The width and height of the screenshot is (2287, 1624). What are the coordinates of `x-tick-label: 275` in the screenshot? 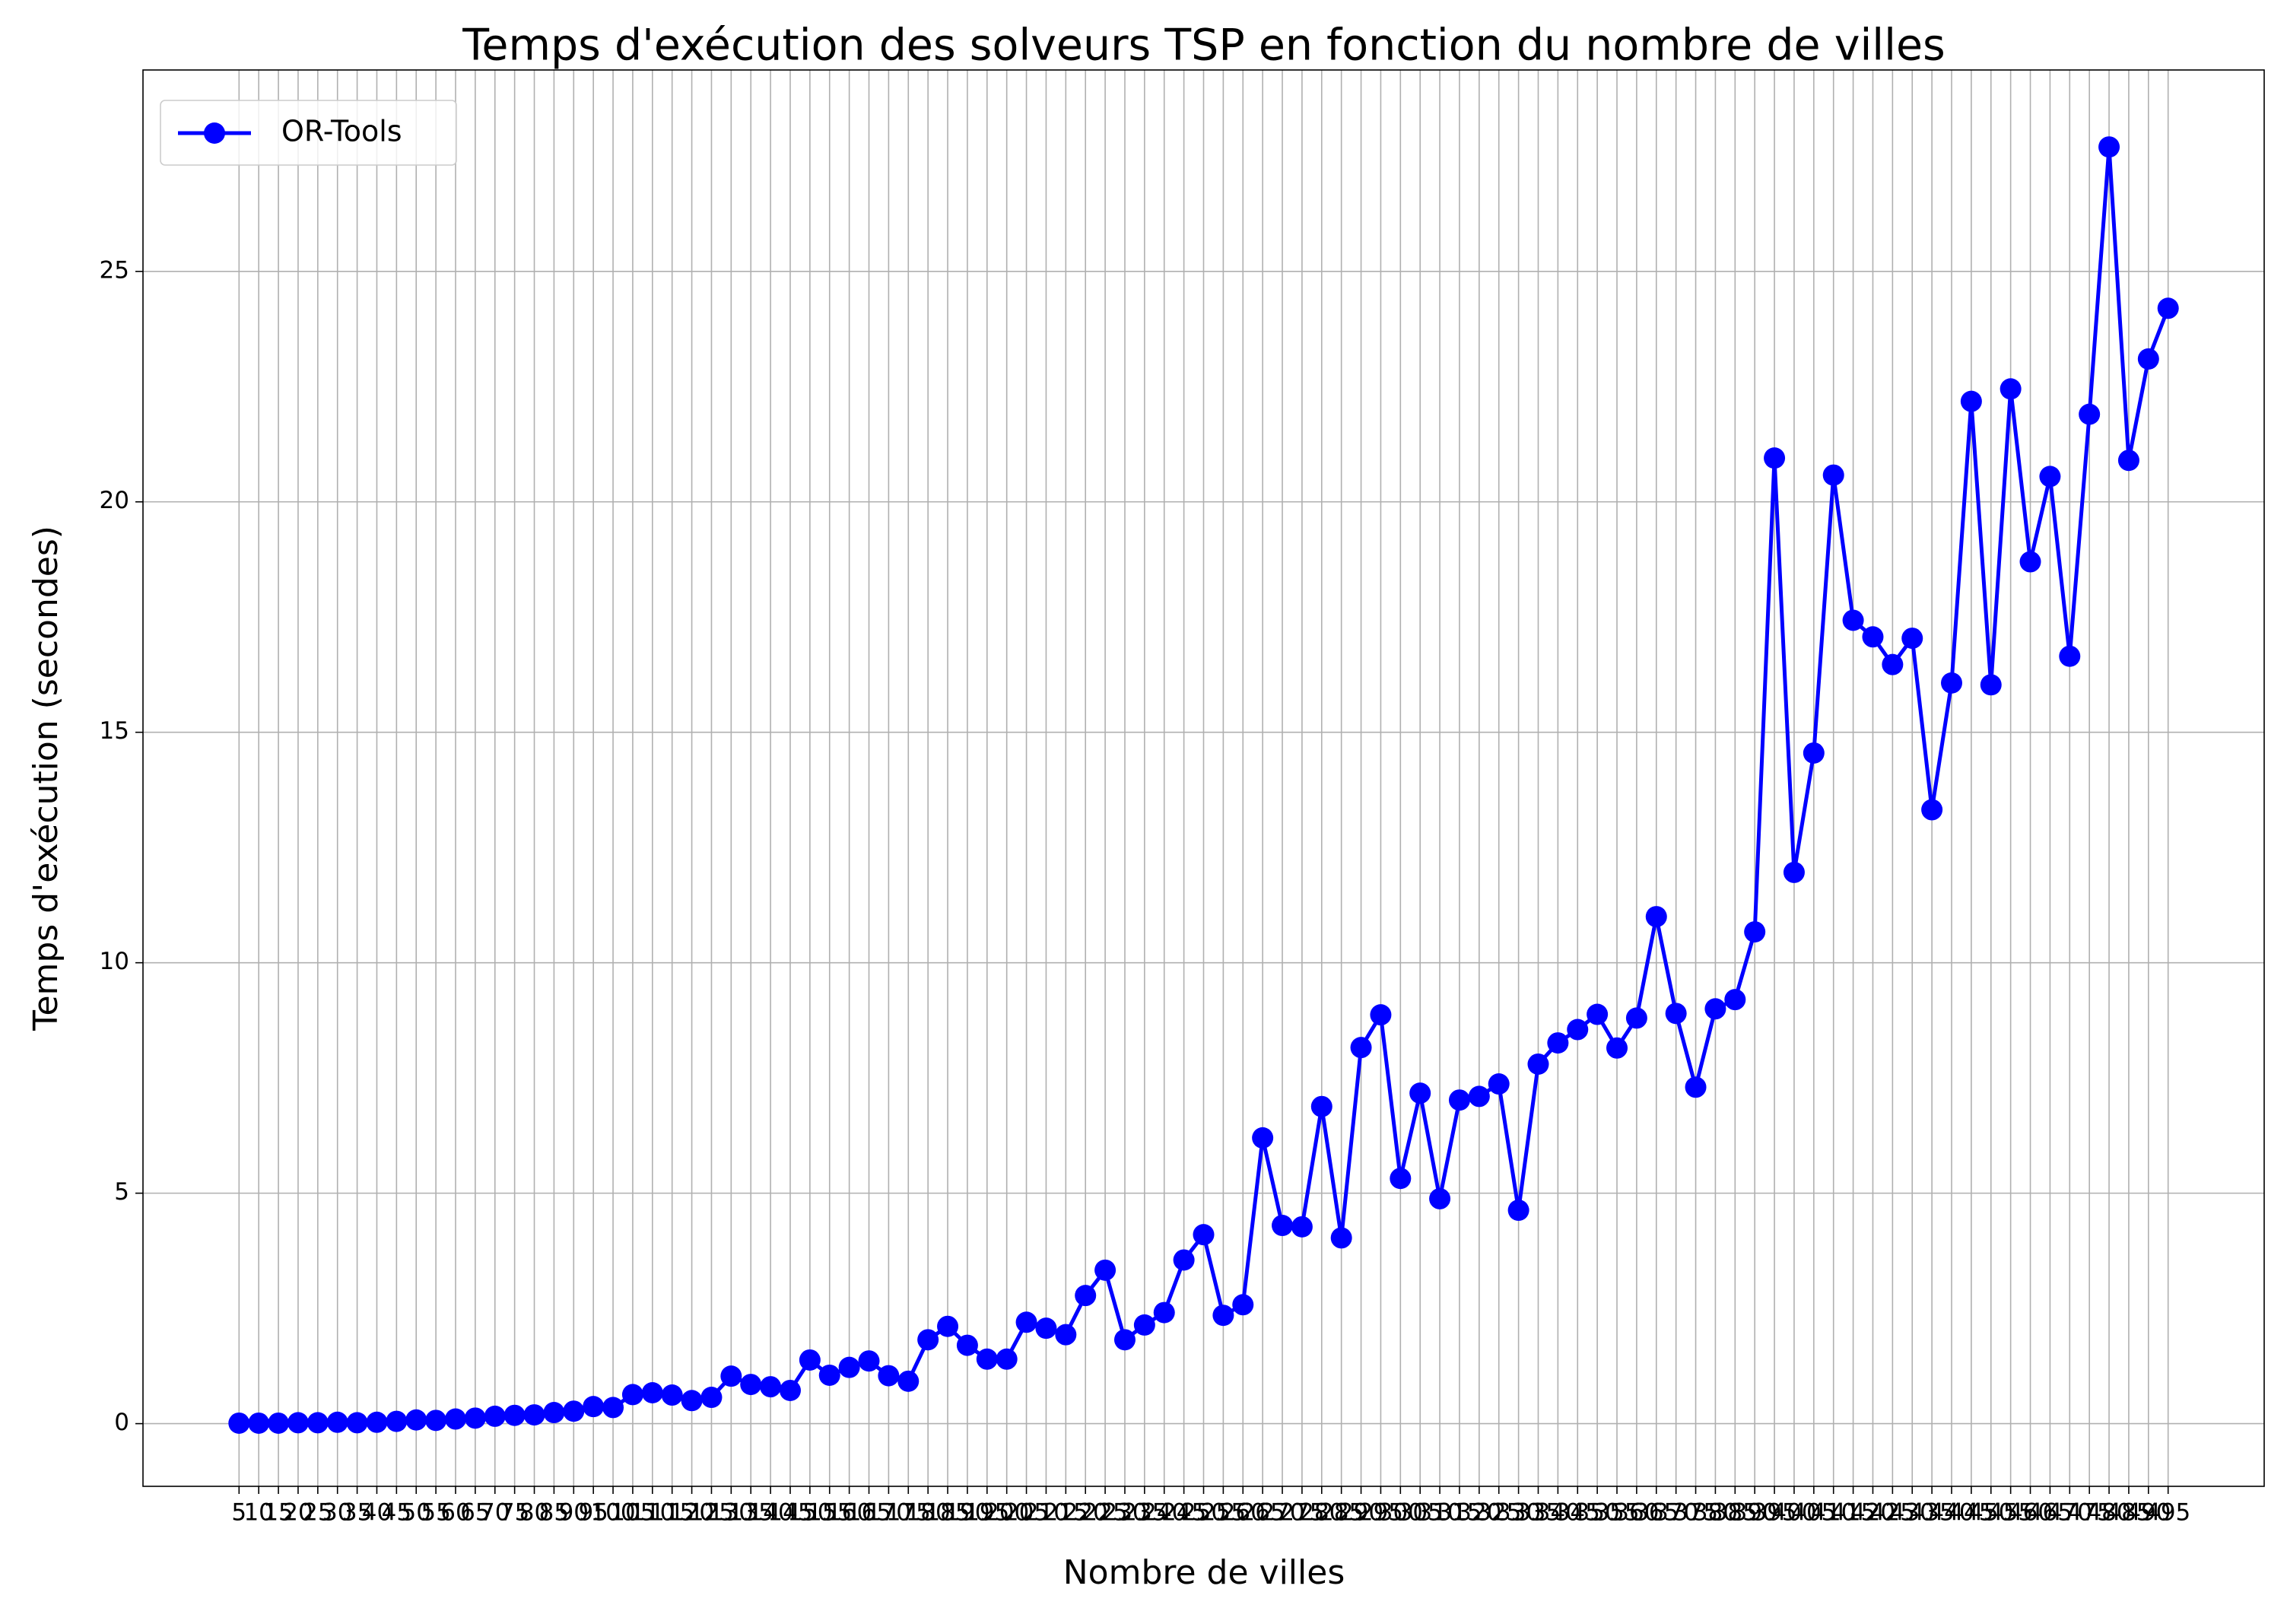 It's located at (1301, 1513).